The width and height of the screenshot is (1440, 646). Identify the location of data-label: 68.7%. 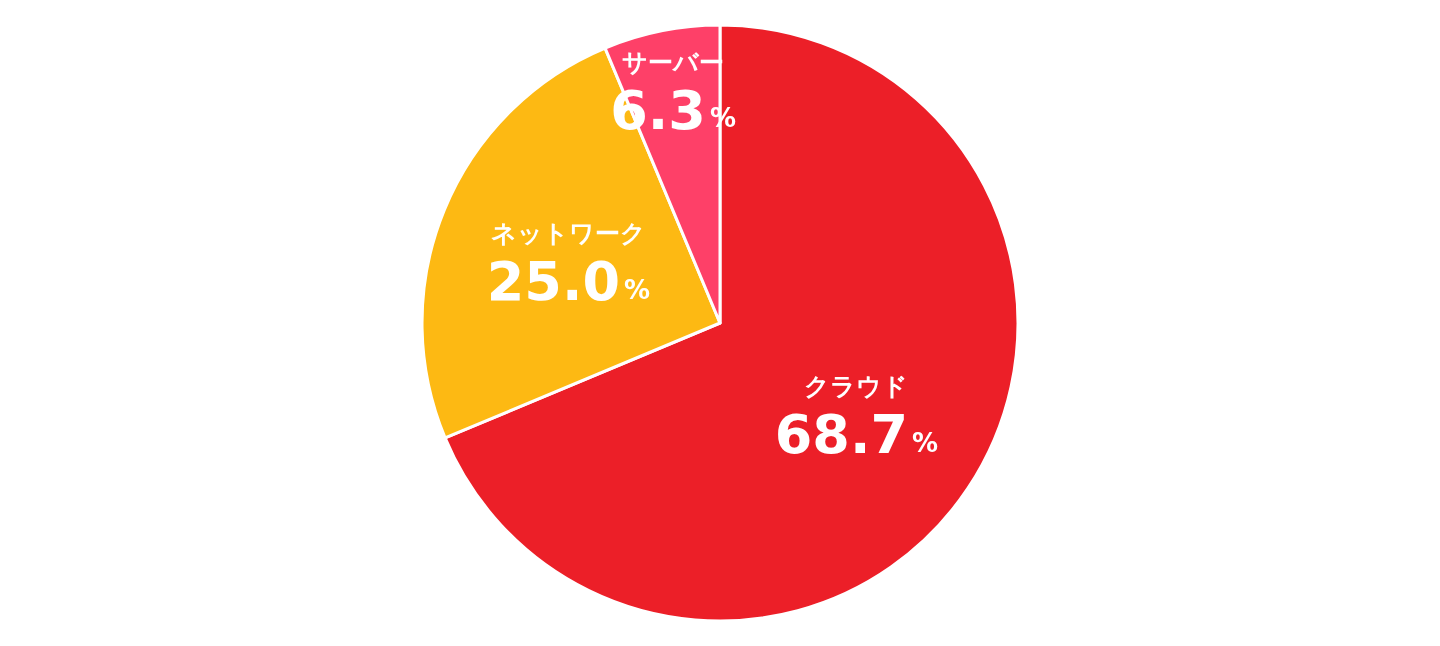
(856, 435).